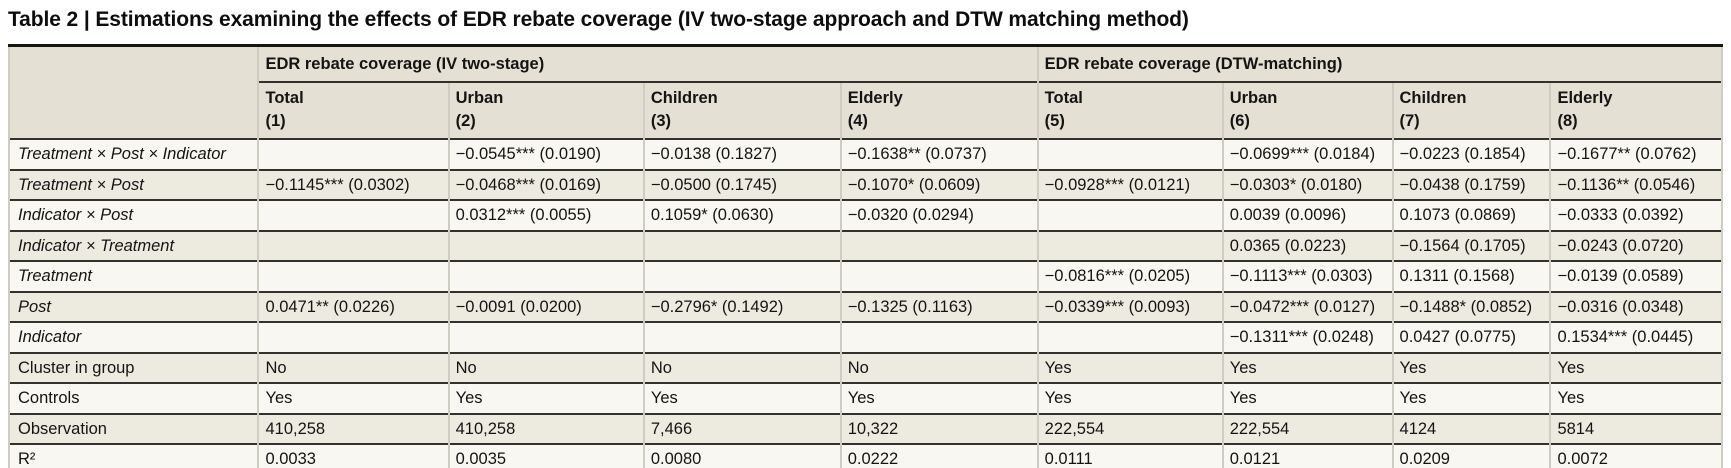  Describe the element at coordinates (1307, 456) in the screenshot. I see `table-cell: 0.0121` at that location.